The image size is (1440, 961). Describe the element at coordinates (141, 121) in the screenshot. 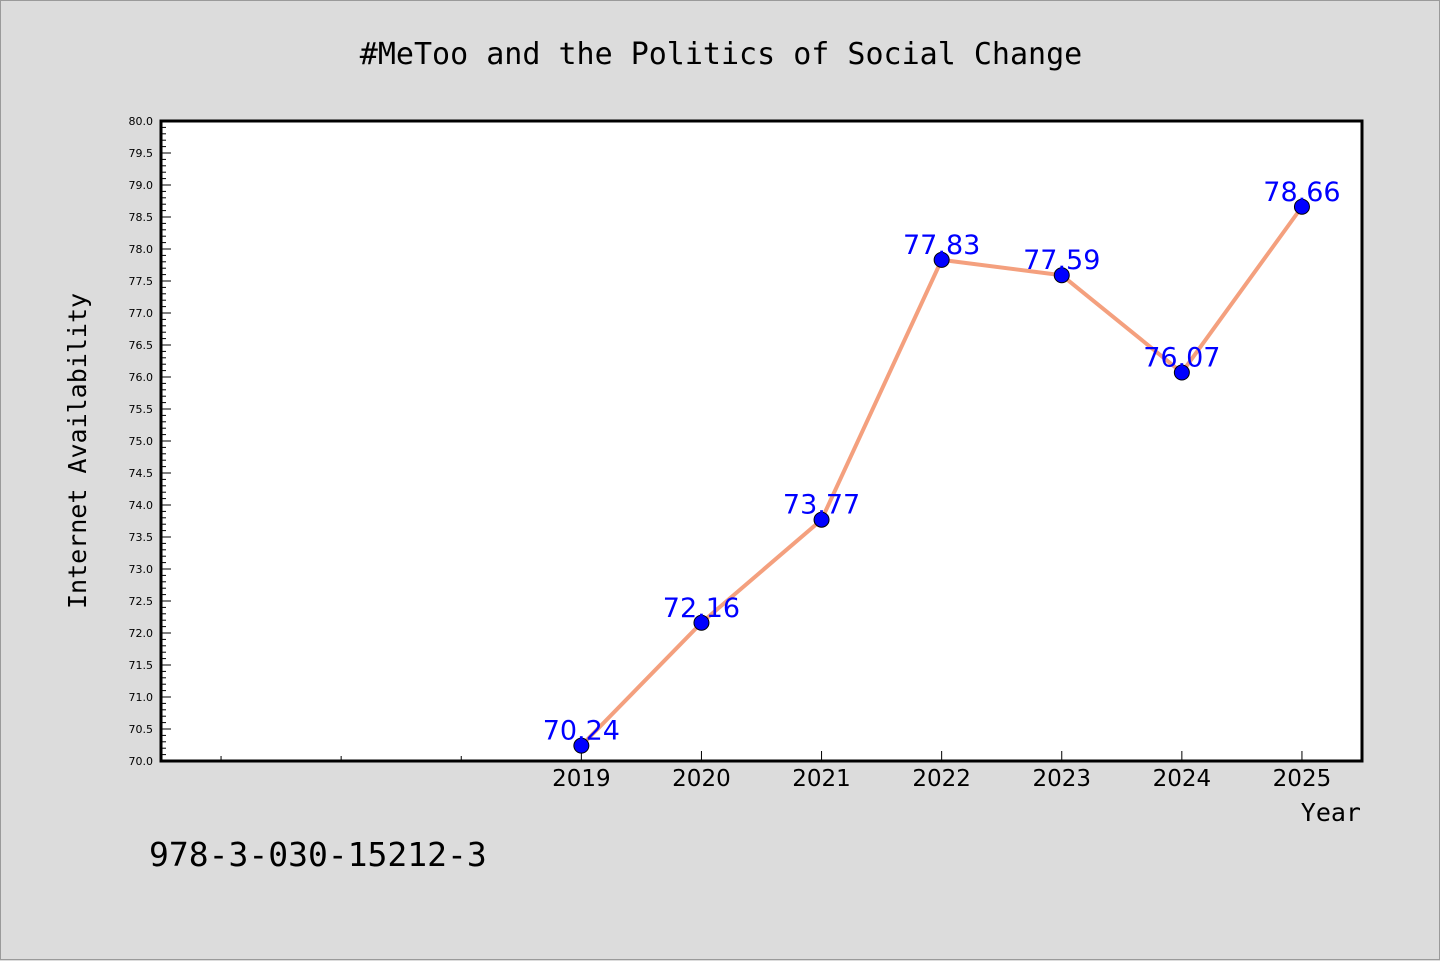

I see `y-tick-label: 80.0` at that location.